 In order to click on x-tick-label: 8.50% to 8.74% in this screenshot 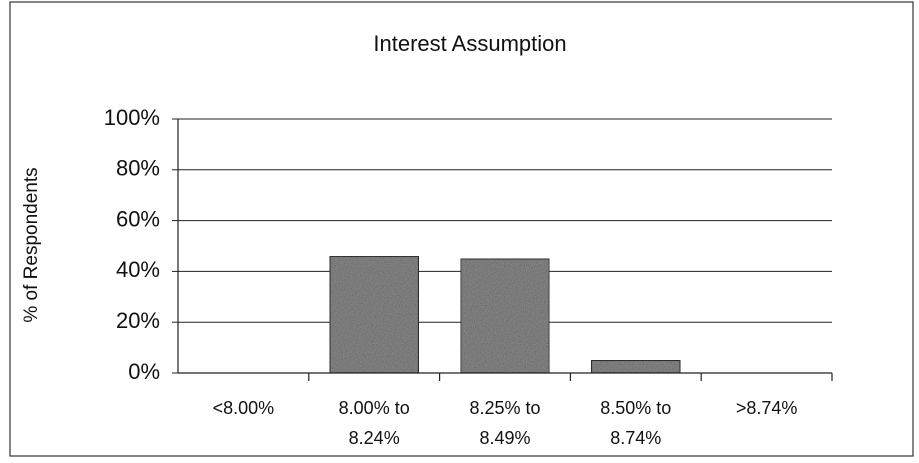, I will do `click(636, 423)`.